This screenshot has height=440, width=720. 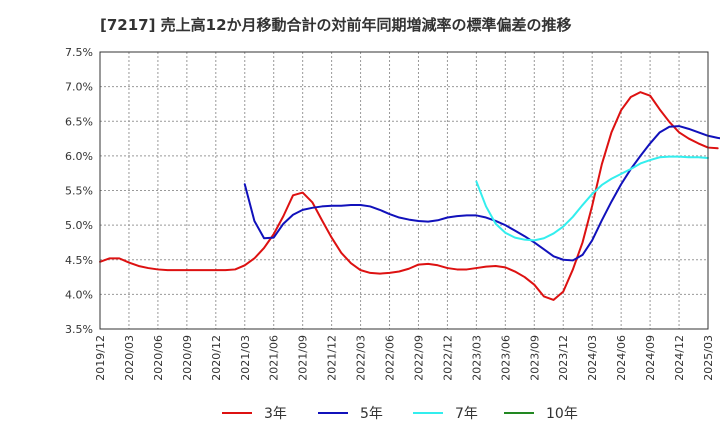 What do you see at coordinates (336, 25) in the screenshot?
I see `chart-title: [7217] 売上高12か月移動合計の対前年同期増減率の標準偏差の推移` at bounding box center [336, 25].